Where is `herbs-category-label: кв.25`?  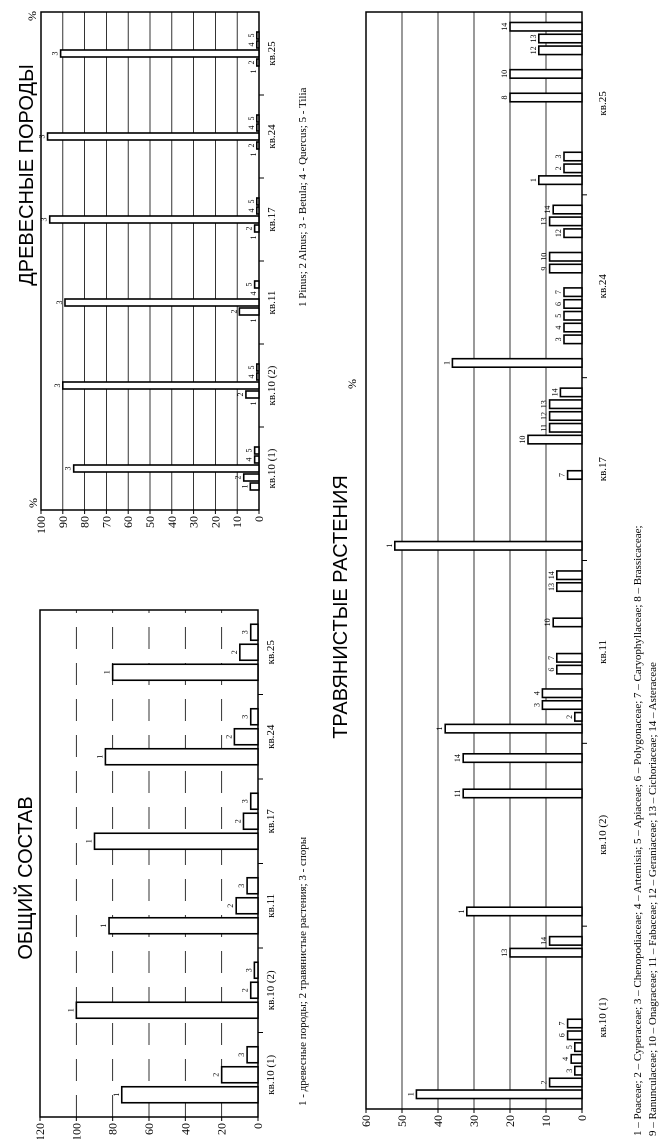
herbs-category-label: кв.25 is located at coordinates (603, 103).